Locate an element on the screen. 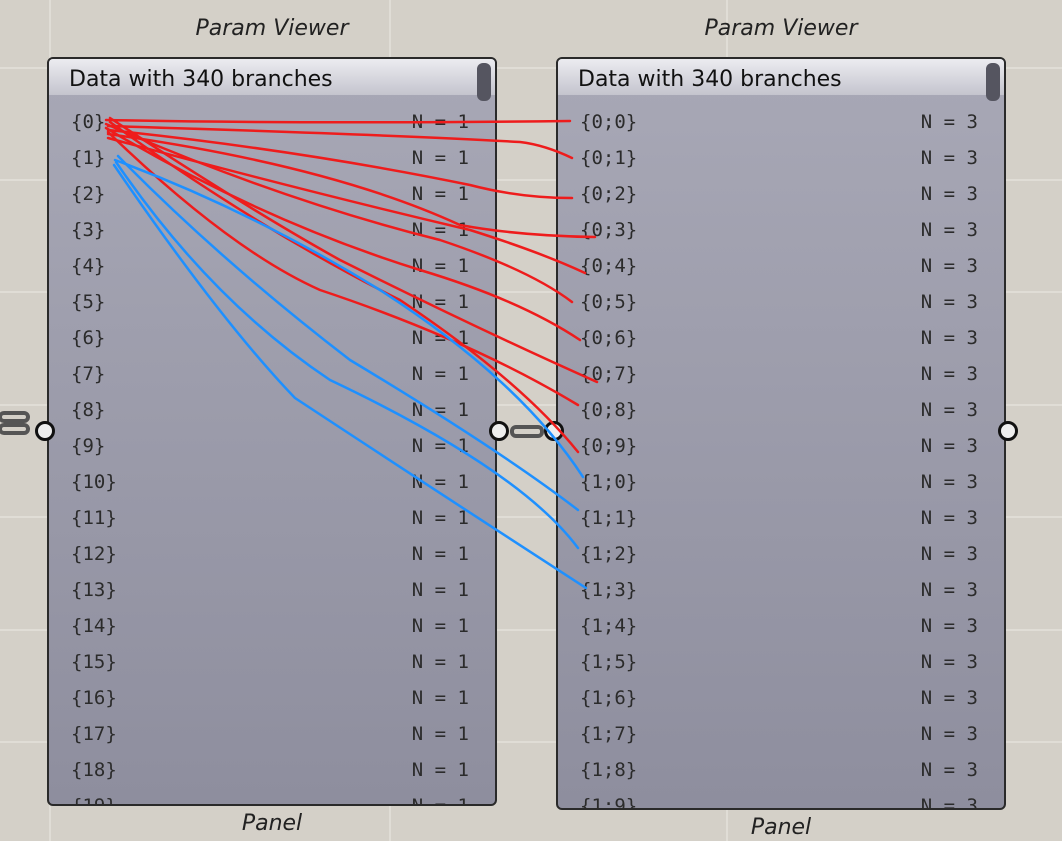 This screenshot has width=1062, height=841. branch-path: {15} is located at coordinates (94, 662).